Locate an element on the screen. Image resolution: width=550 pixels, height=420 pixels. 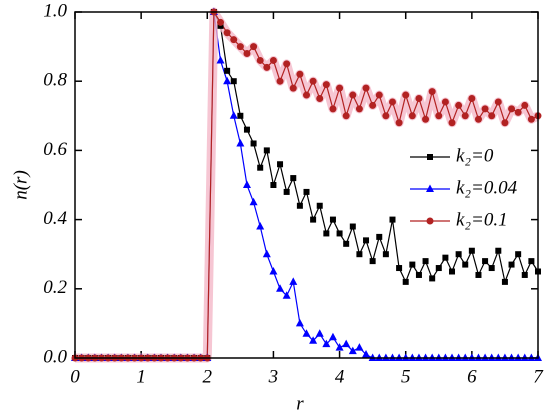
x-tick-label: 7 is located at coordinates (538, 376).